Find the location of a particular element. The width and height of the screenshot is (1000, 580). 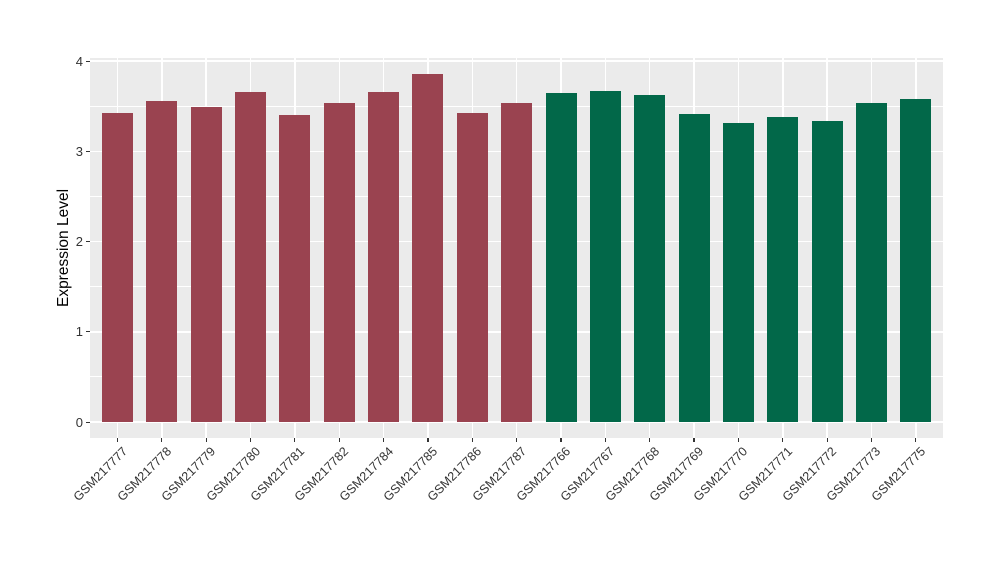

y-tick-label: 0 is located at coordinates (79, 422).